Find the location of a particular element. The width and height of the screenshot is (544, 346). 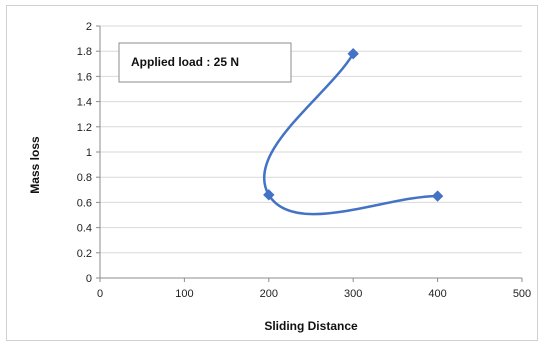

y-tick-label: 0.2 is located at coordinates (84, 254).